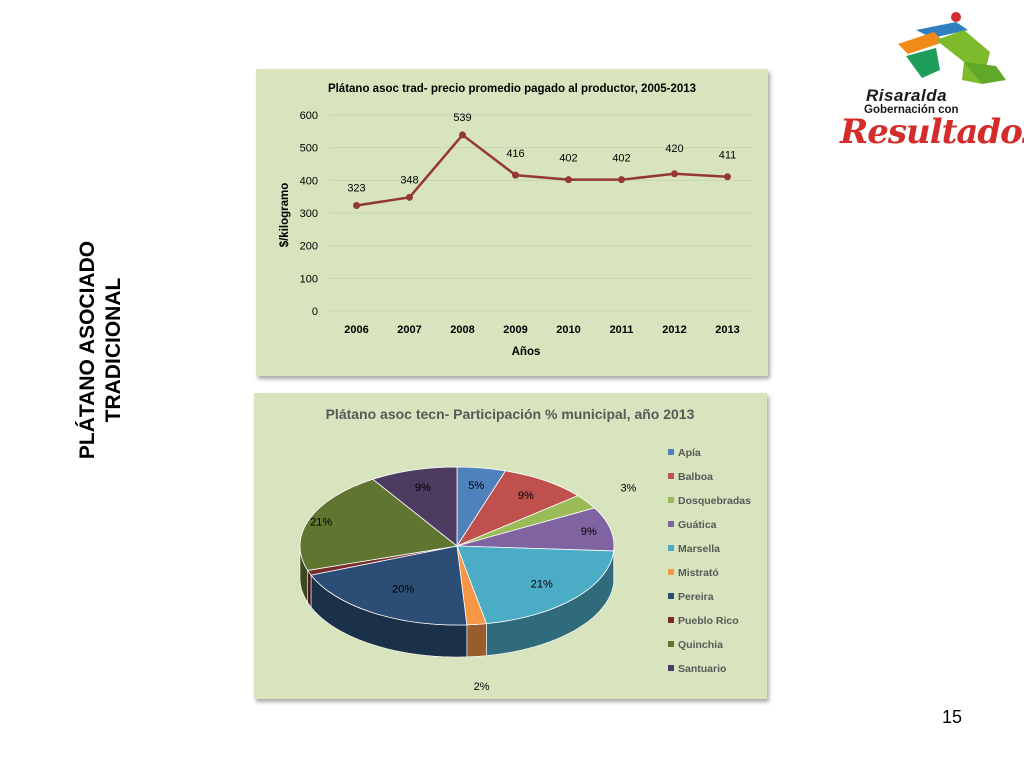 Image resolution: width=1024 pixels, height=768 pixels. What do you see at coordinates (699, 549) in the screenshot?
I see `legend-label: Marsella` at bounding box center [699, 549].